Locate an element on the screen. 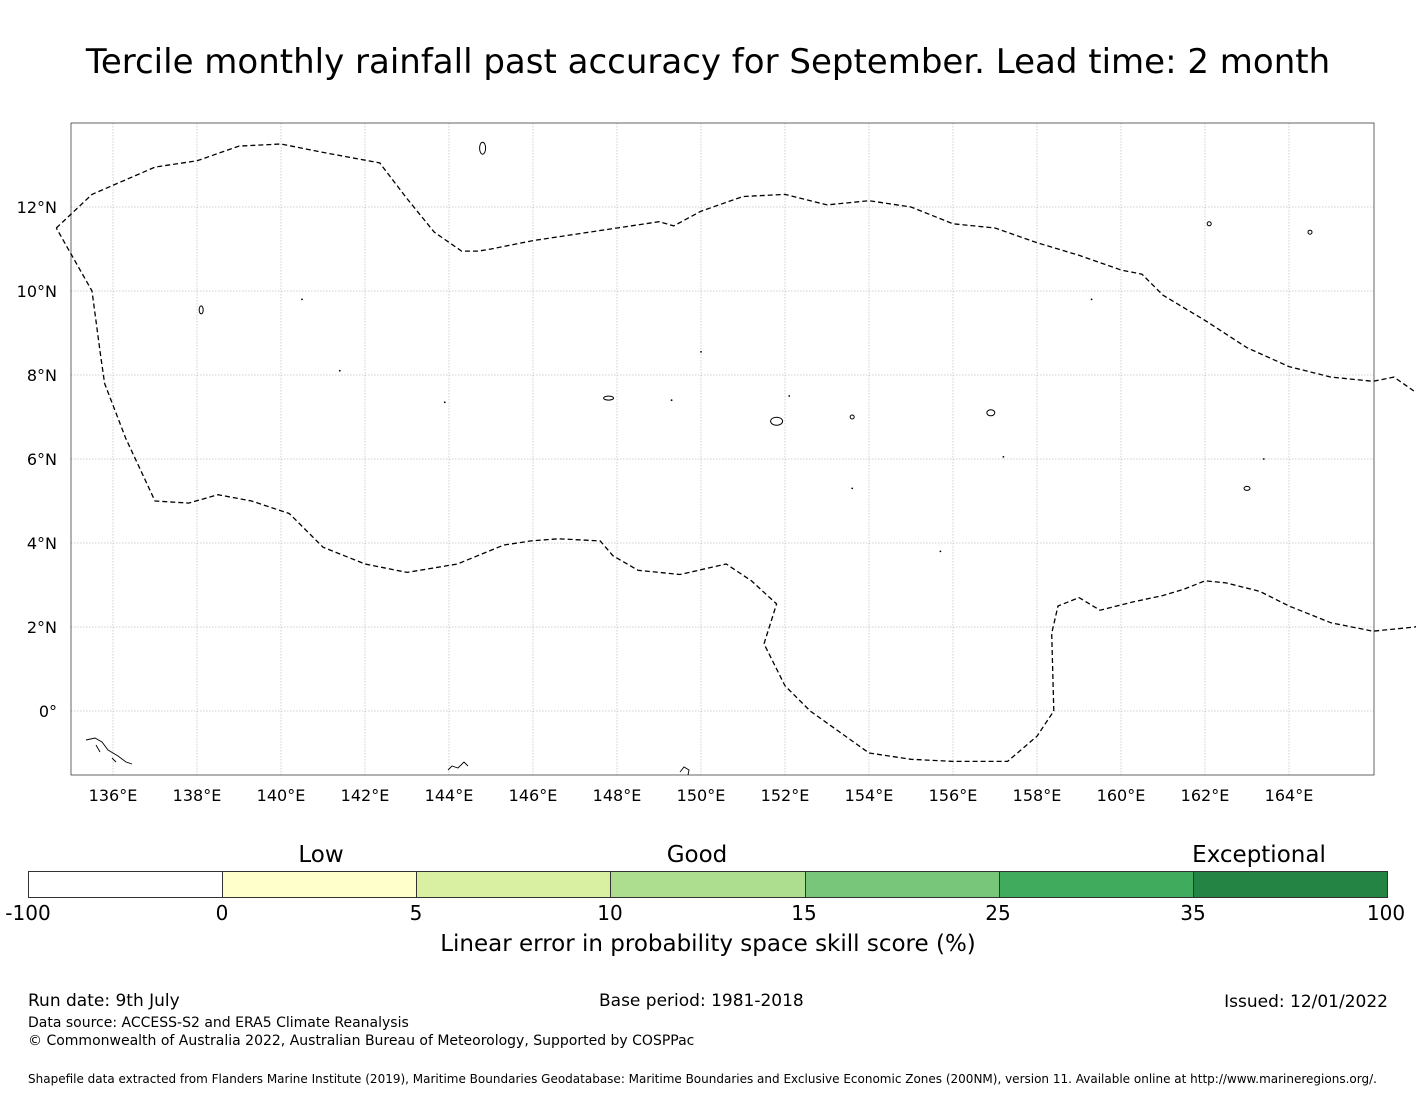 The height and width of the screenshot is (1095, 1416). longitude-label: 144°E is located at coordinates (449, 795).